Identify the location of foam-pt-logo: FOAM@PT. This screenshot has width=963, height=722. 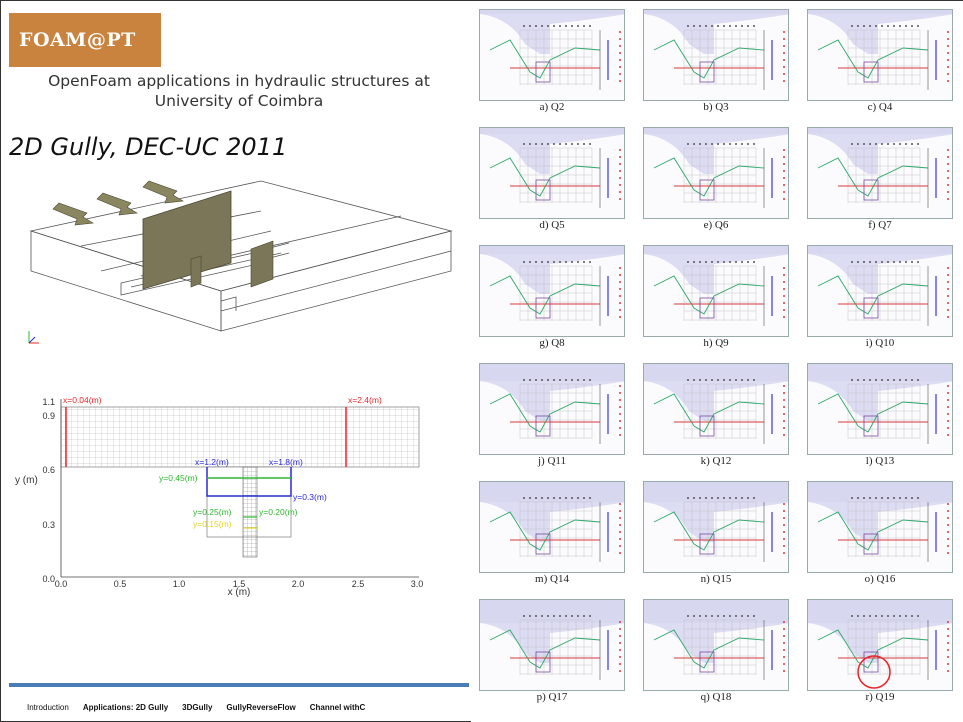
(85, 40).